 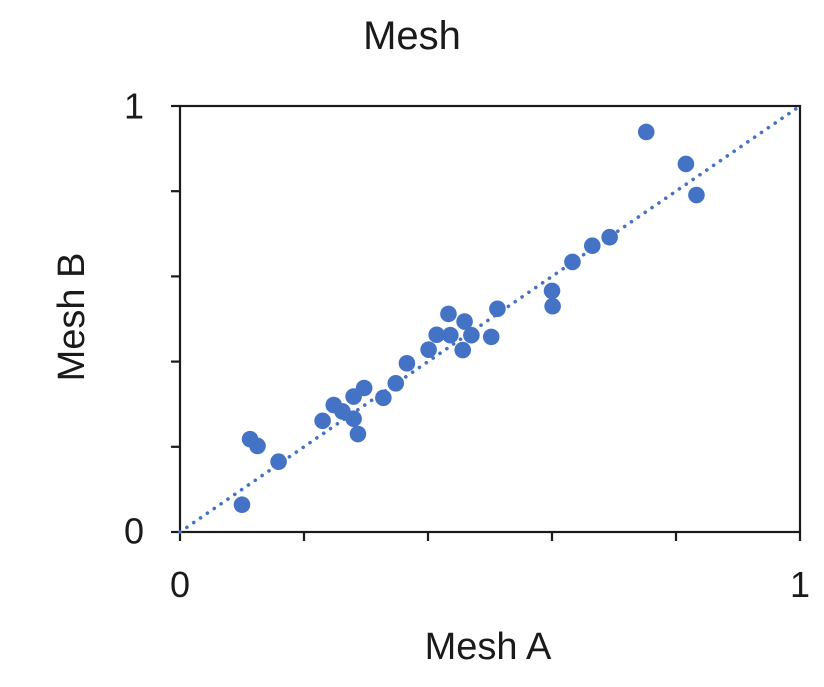 I want to click on x-axis-tick-label-max: 1, so click(x=800, y=584).